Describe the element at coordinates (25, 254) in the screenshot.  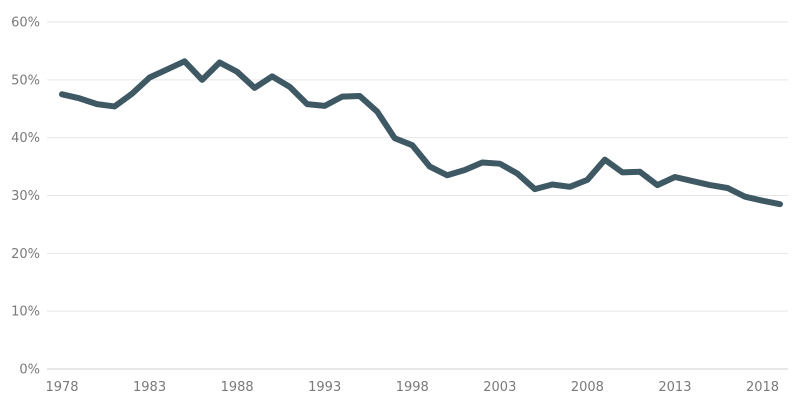
I see `y-tick-label: 20%` at that location.